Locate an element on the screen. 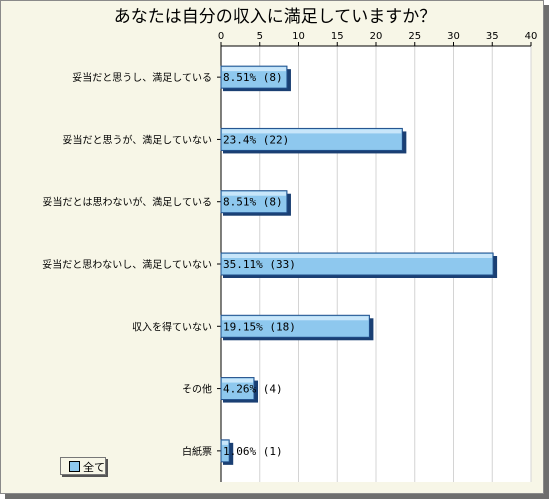 The width and height of the screenshot is (550, 500). x-tick-label: 40 is located at coordinates (531, 36).